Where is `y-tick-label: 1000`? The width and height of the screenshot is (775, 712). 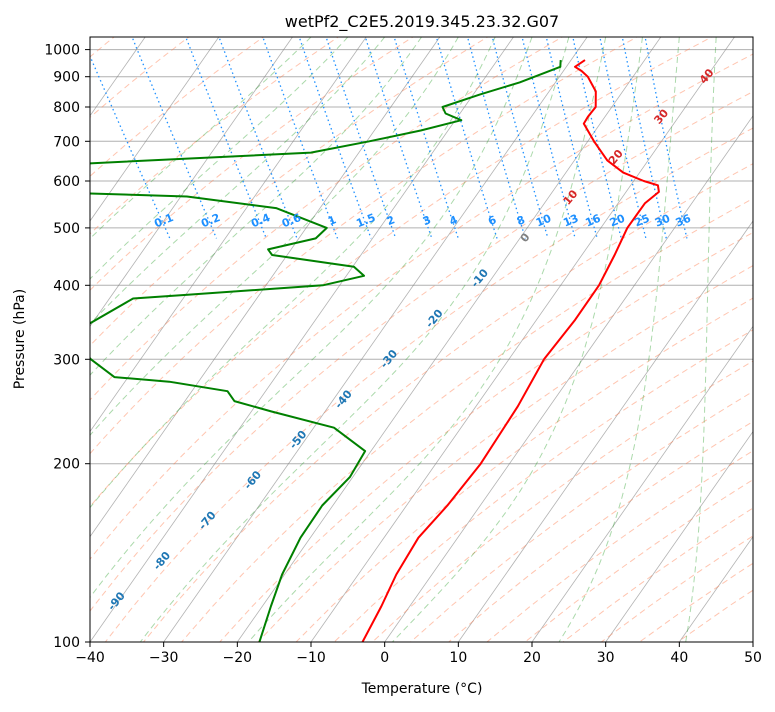 y-tick-label: 1000 is located at coordinates (62, 51).